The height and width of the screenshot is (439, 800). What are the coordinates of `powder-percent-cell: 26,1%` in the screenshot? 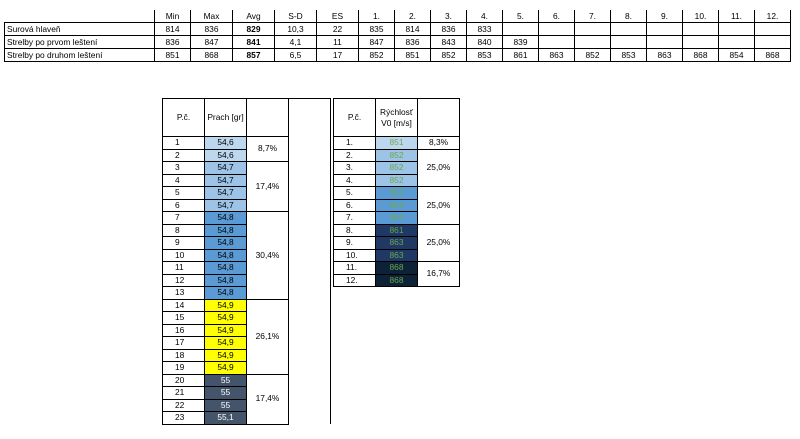 It's located at (267, 336).